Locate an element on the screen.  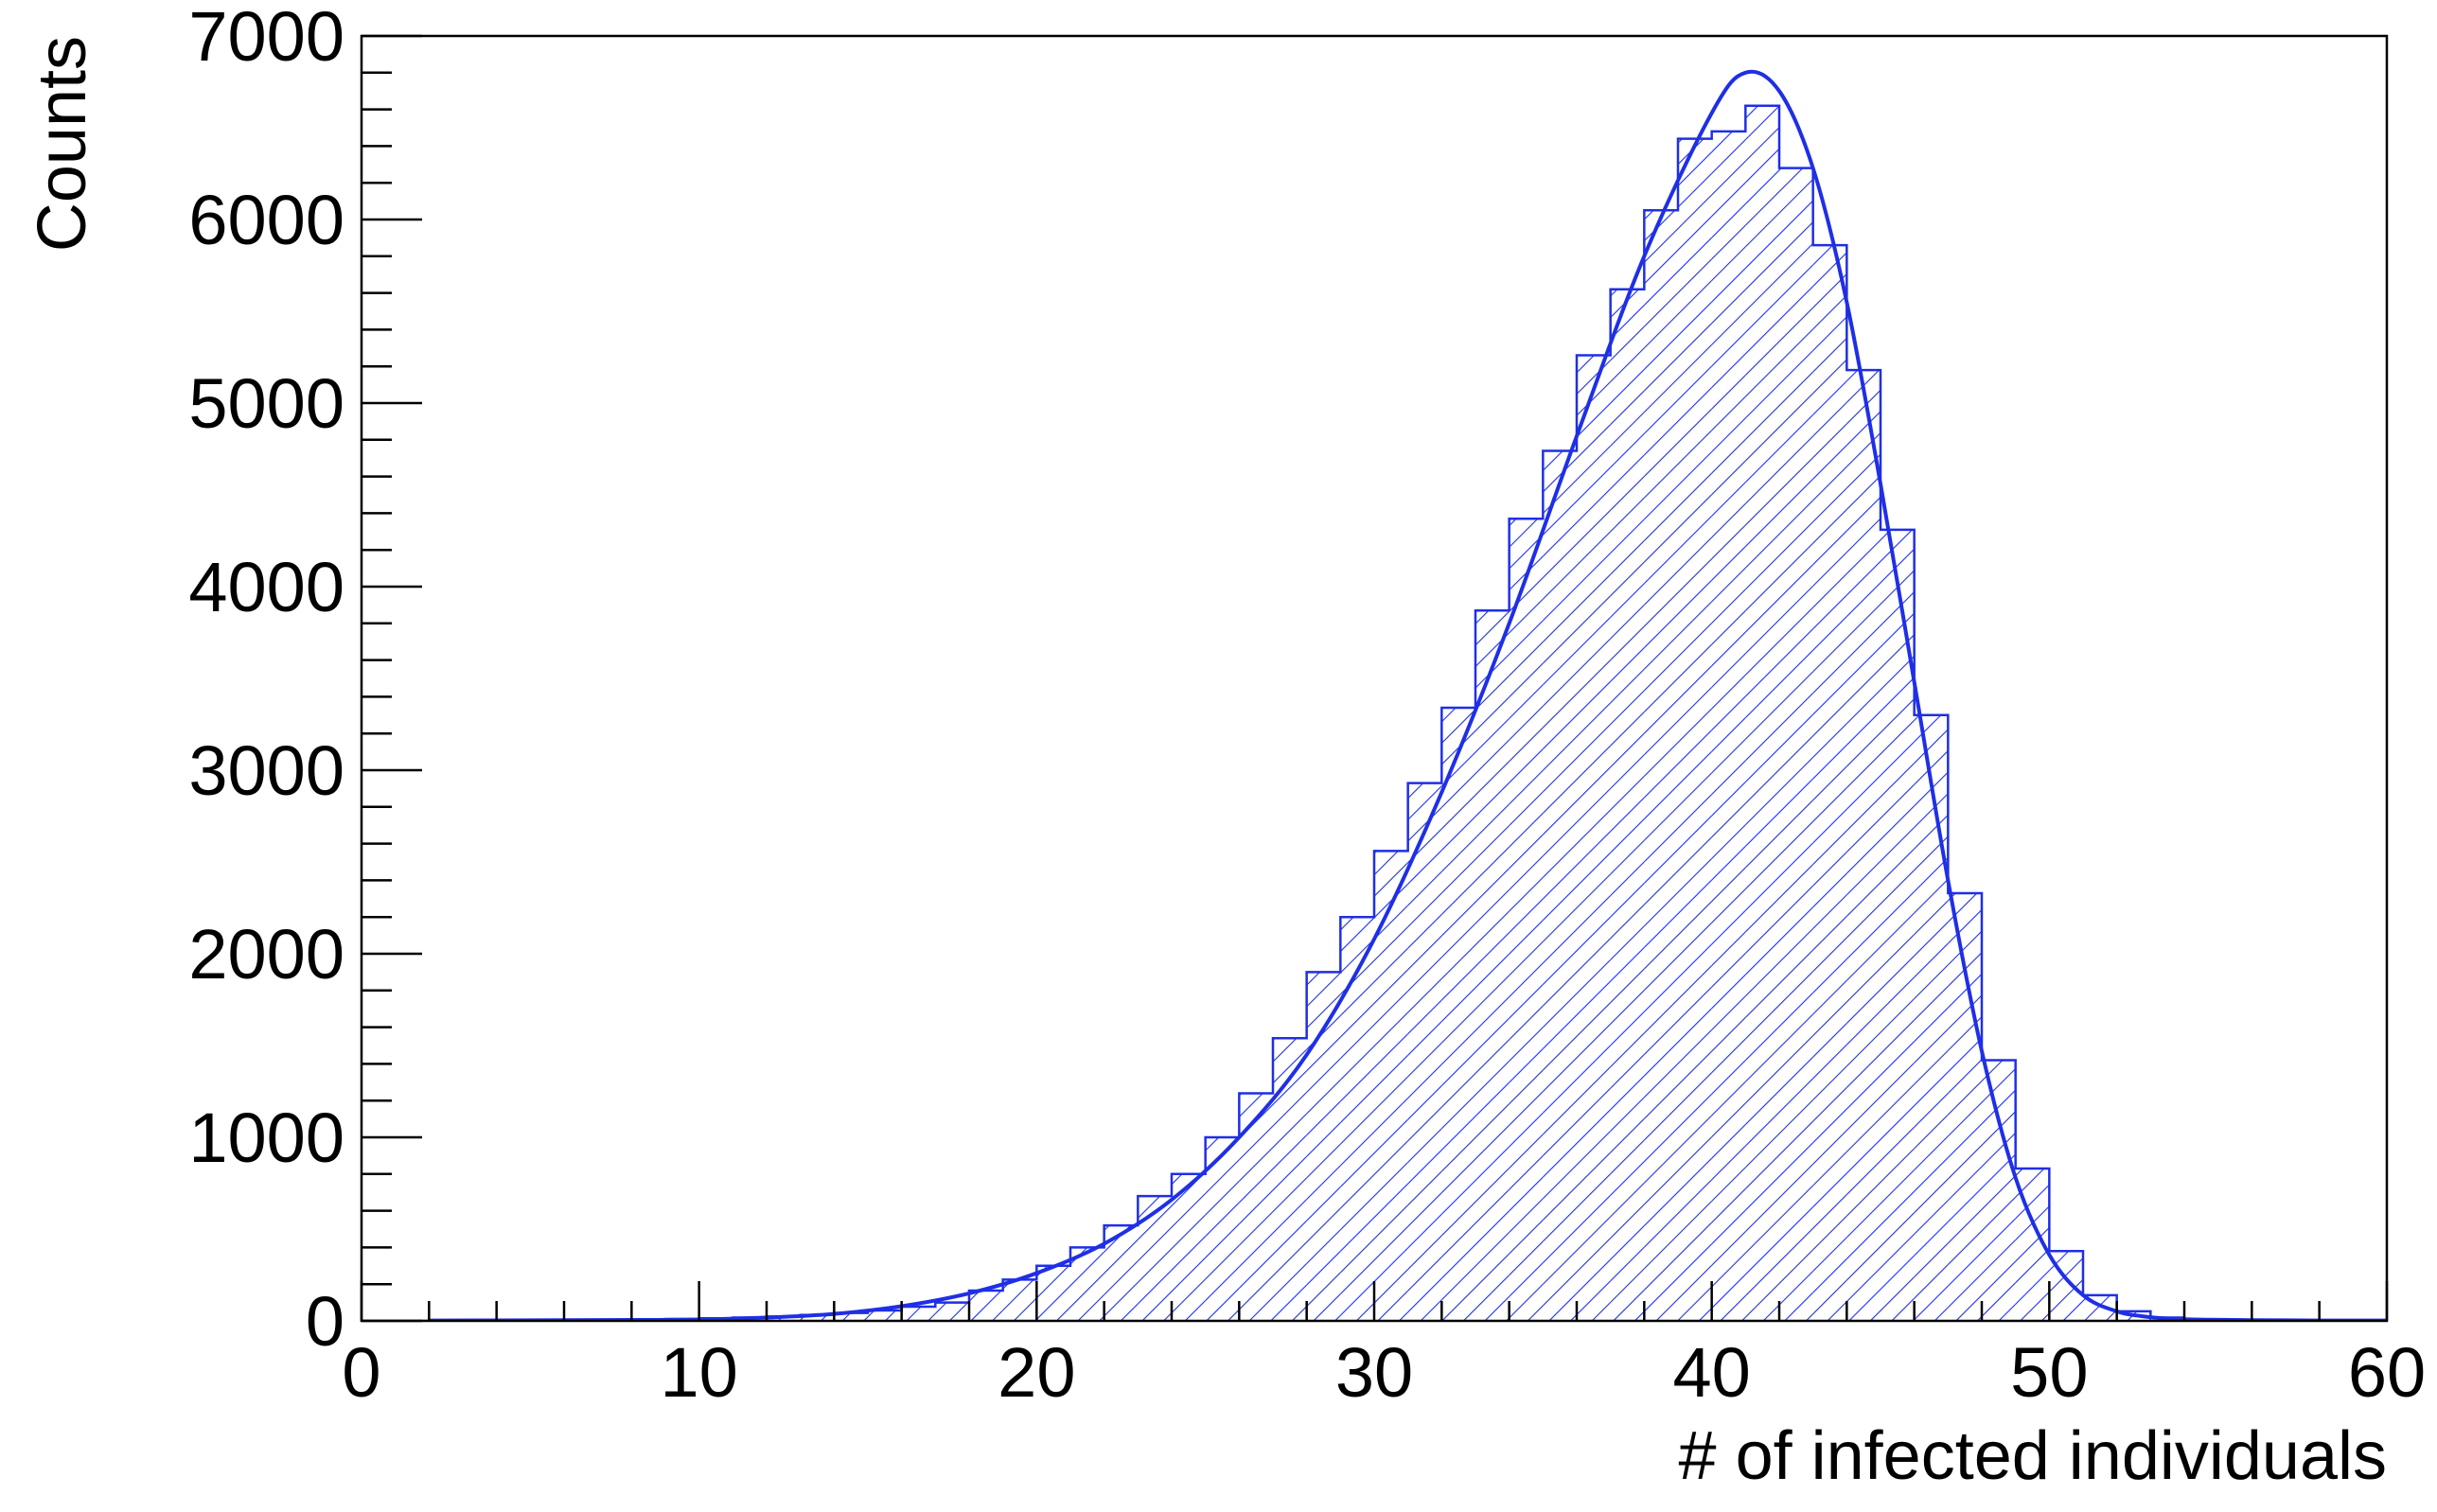
y-tick-label: 6000 is located at coordinates (266, 220).